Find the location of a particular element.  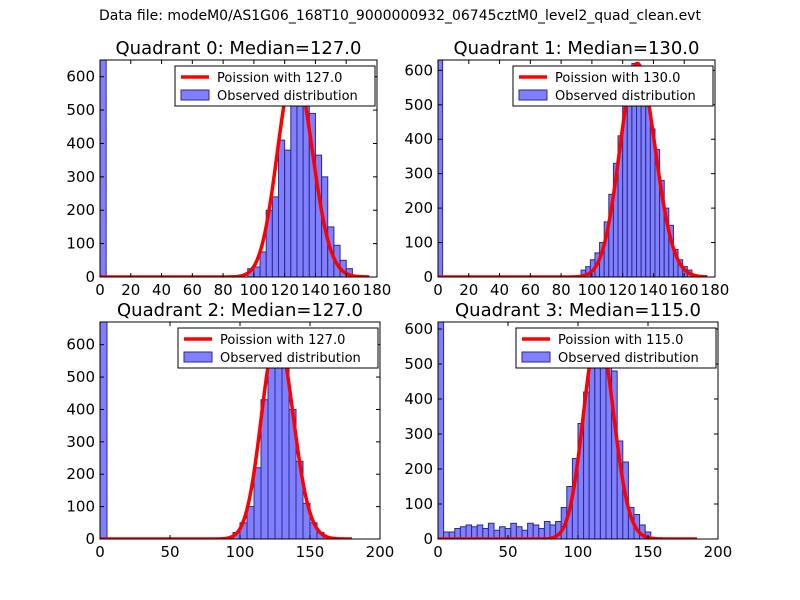

panel-title: Quadrant 3: Median=115.0 is located at coordinates (578, 310).